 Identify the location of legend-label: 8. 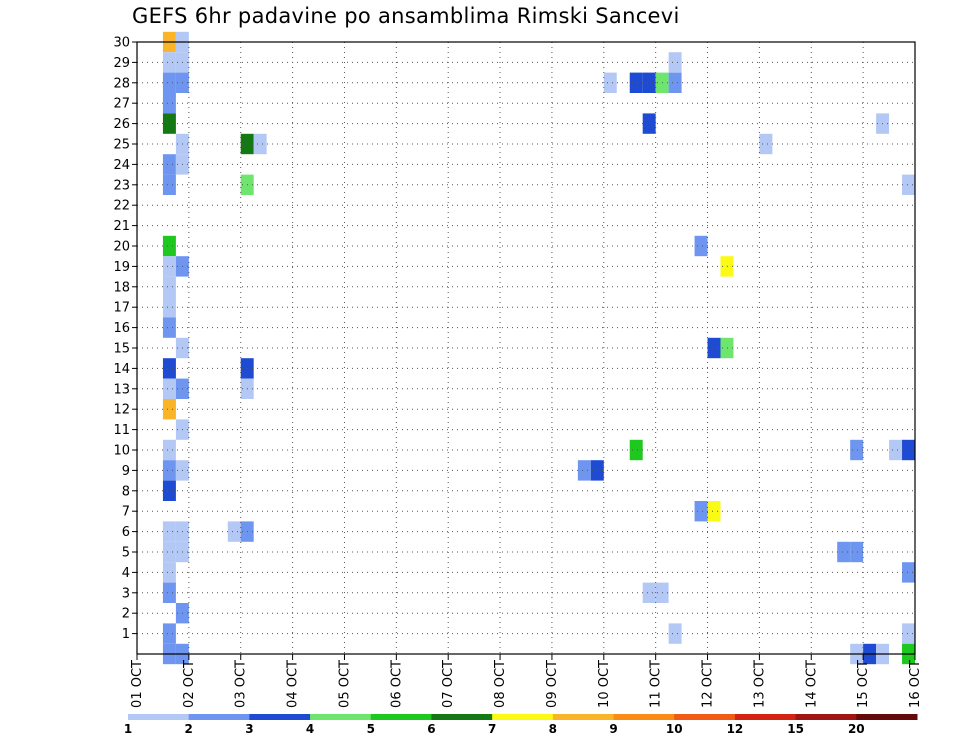
(553, 729).